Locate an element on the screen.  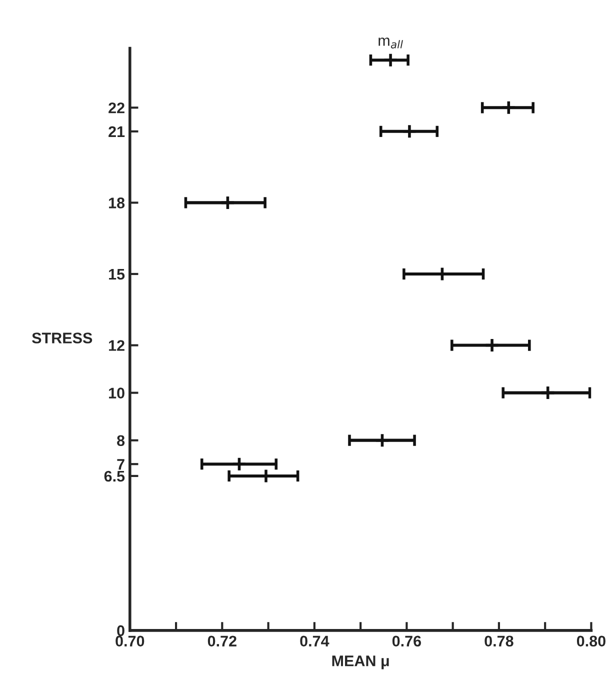
x-tick-label: 0.78 is located at coordinates (499, 641).